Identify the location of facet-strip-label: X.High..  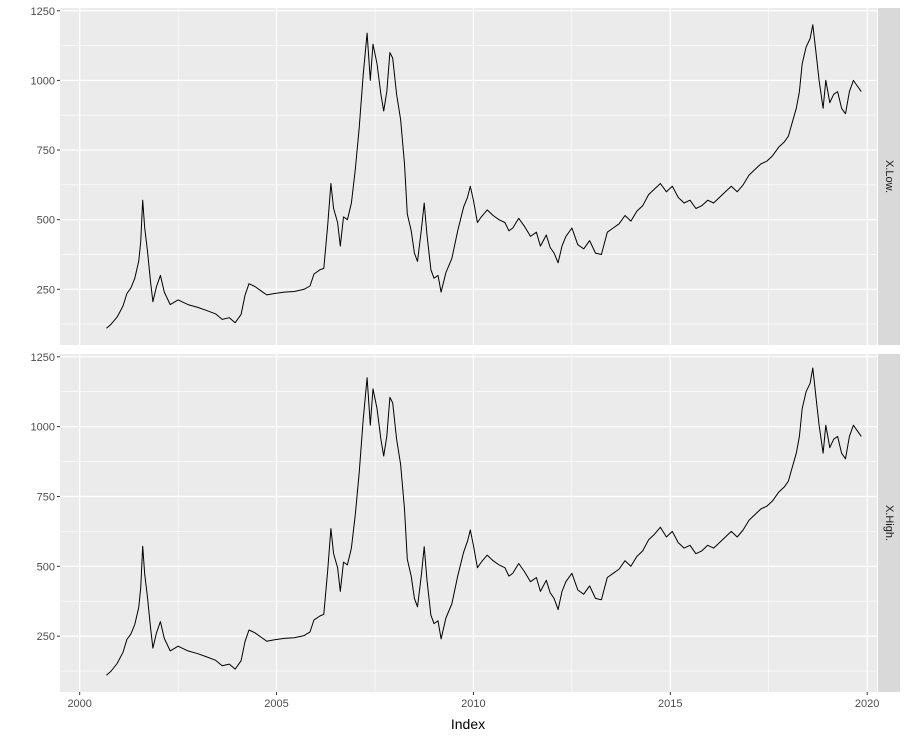
(889, 523).